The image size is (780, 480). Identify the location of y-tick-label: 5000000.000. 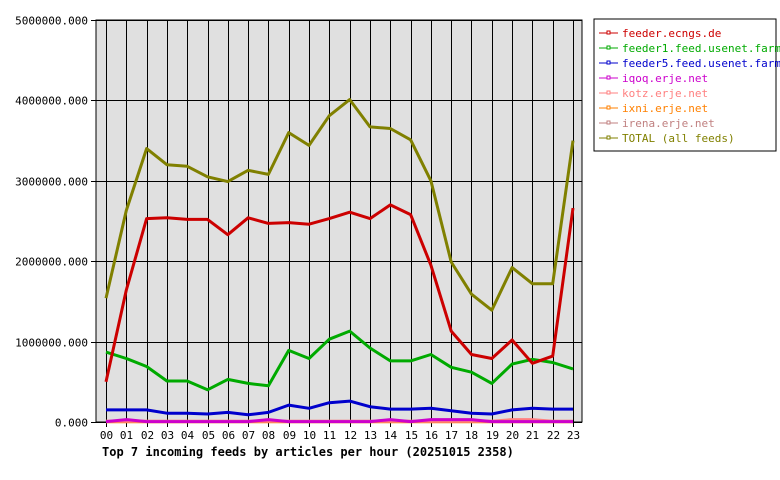
(51, 21).